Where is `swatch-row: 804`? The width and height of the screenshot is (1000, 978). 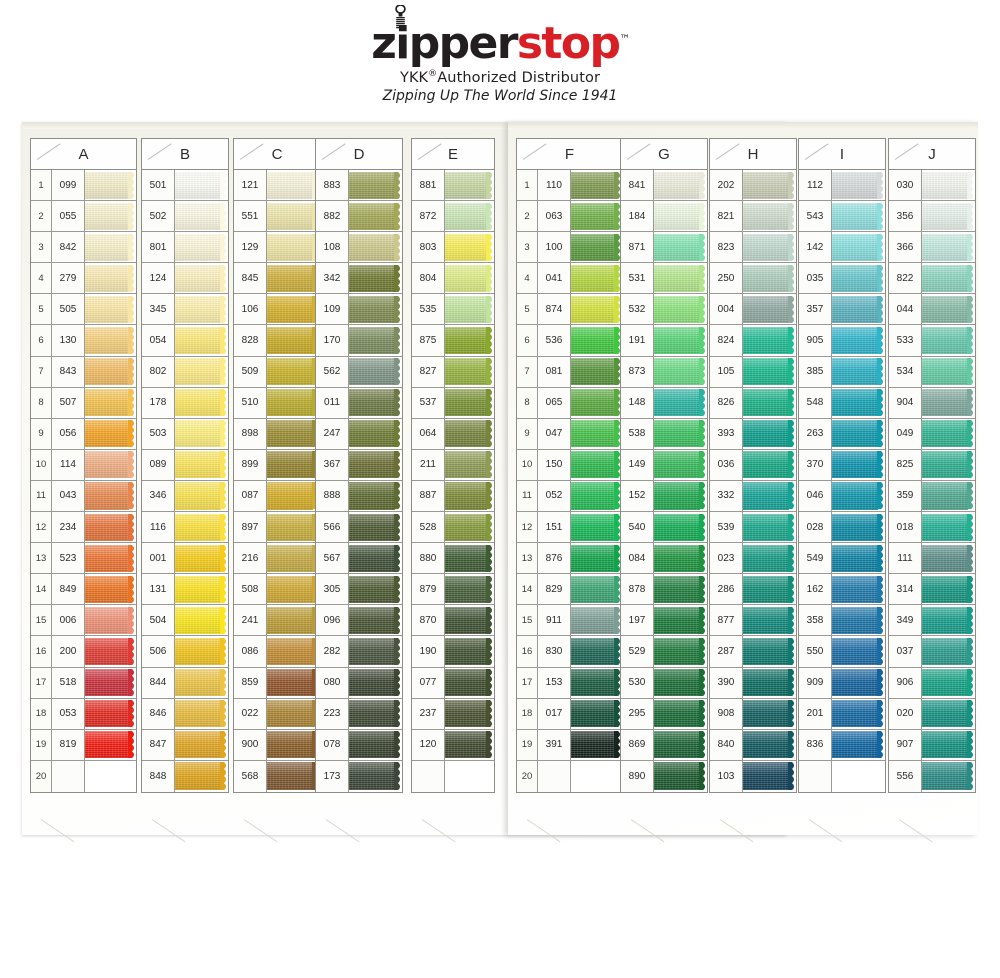
swatch-row: 804 is located at coordinates (453, 279).